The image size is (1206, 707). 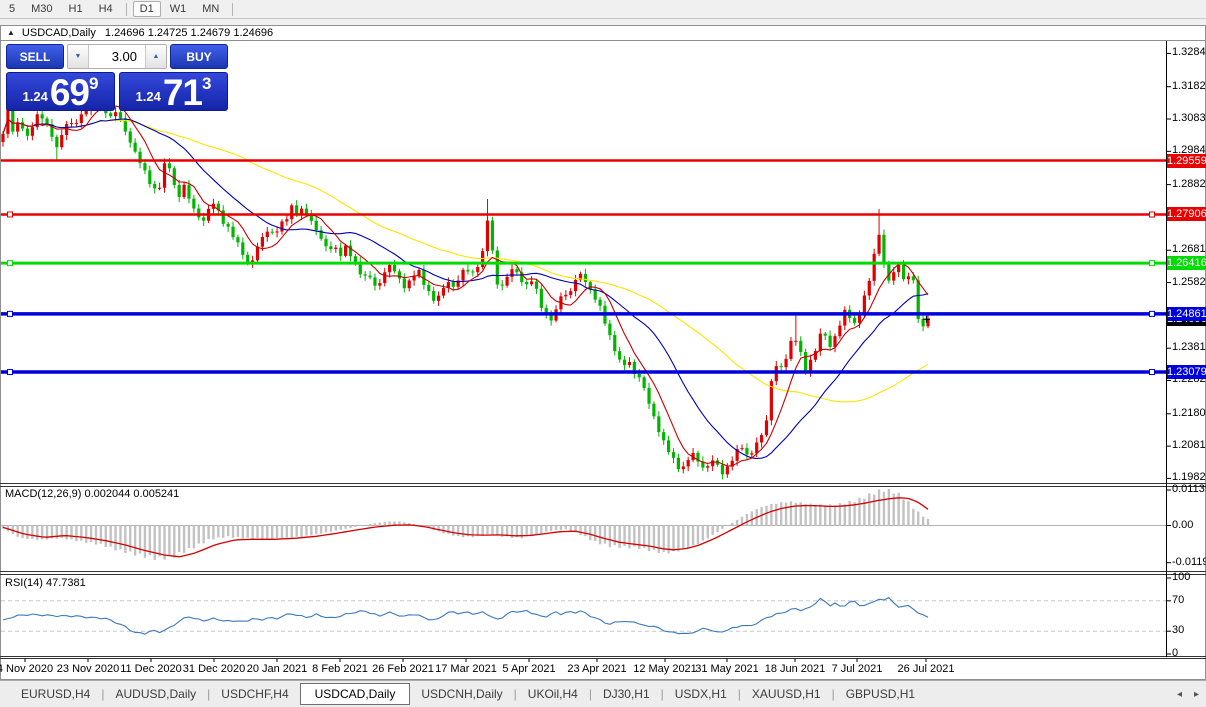 What do you see at coordinates (178, 9) in the screenshot?
I see `timeframe-button-w1: W1` at bounding box center [178, 9].